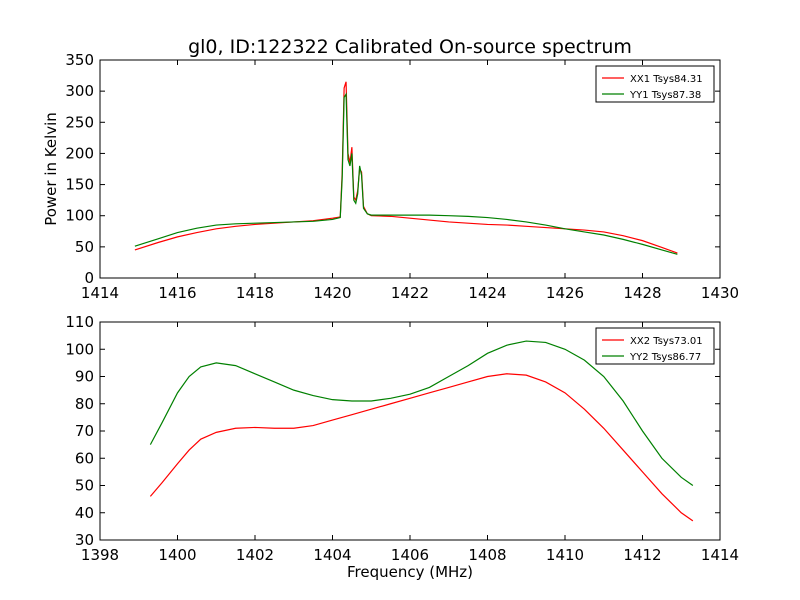  What do you see at coordinates (79, 60) in the screenshot?
I see `y-tick-label: 350` at bounding box center [79, 60].